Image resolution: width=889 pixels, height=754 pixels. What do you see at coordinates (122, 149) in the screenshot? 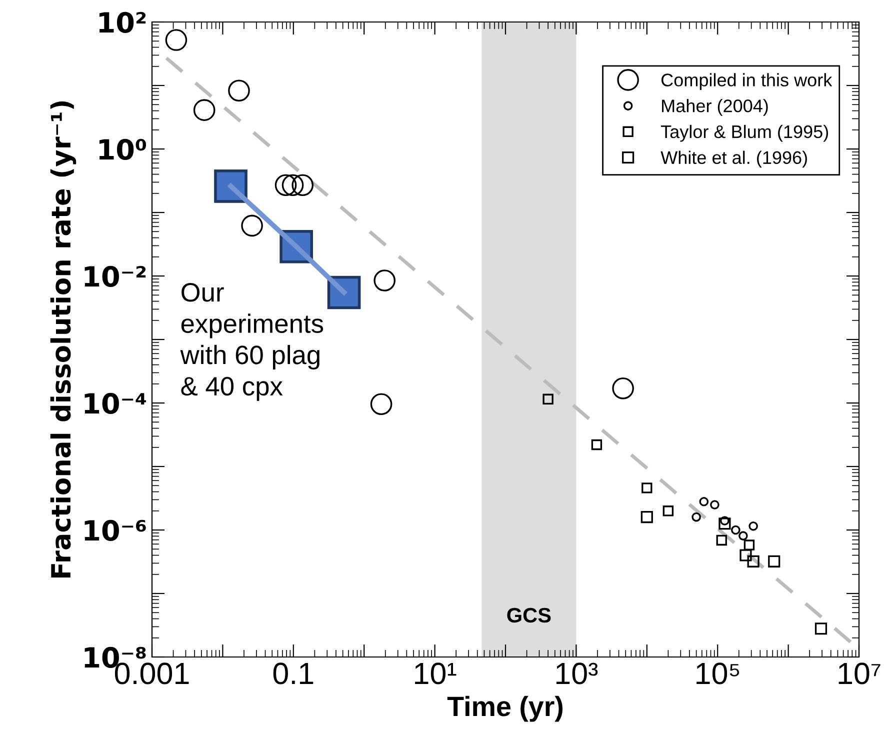
I see `y-tick-label: 10⁰` at bounding box center [122, 149].